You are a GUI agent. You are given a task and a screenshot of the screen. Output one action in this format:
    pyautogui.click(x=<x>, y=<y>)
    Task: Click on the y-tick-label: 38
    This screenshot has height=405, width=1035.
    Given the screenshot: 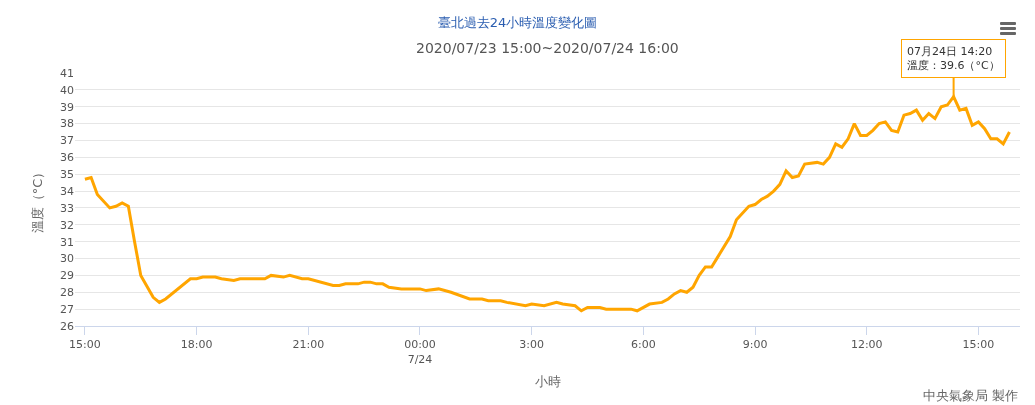 What is the action you would take?
    pyautogui.click(x=67, y=124)
    